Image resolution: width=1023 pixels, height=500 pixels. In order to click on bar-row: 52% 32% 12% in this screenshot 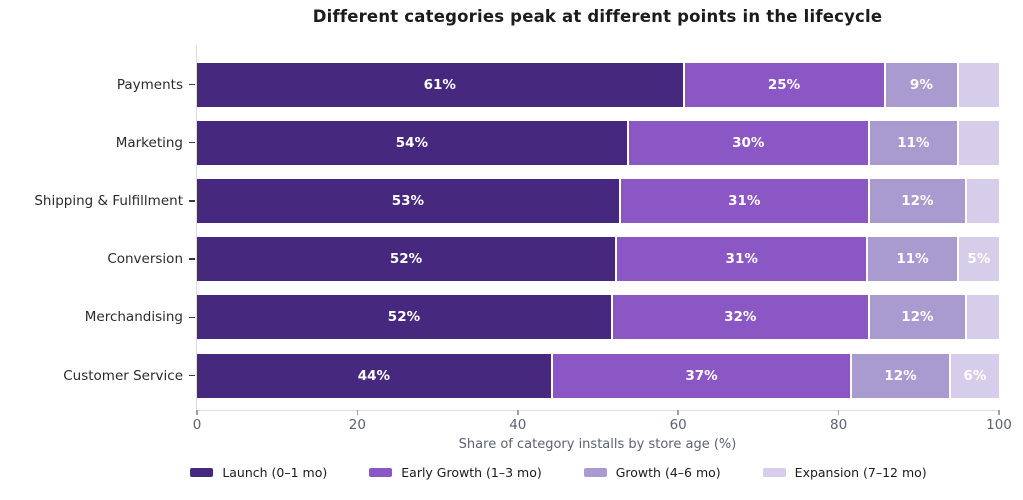, I will do `click(598, 317)`.